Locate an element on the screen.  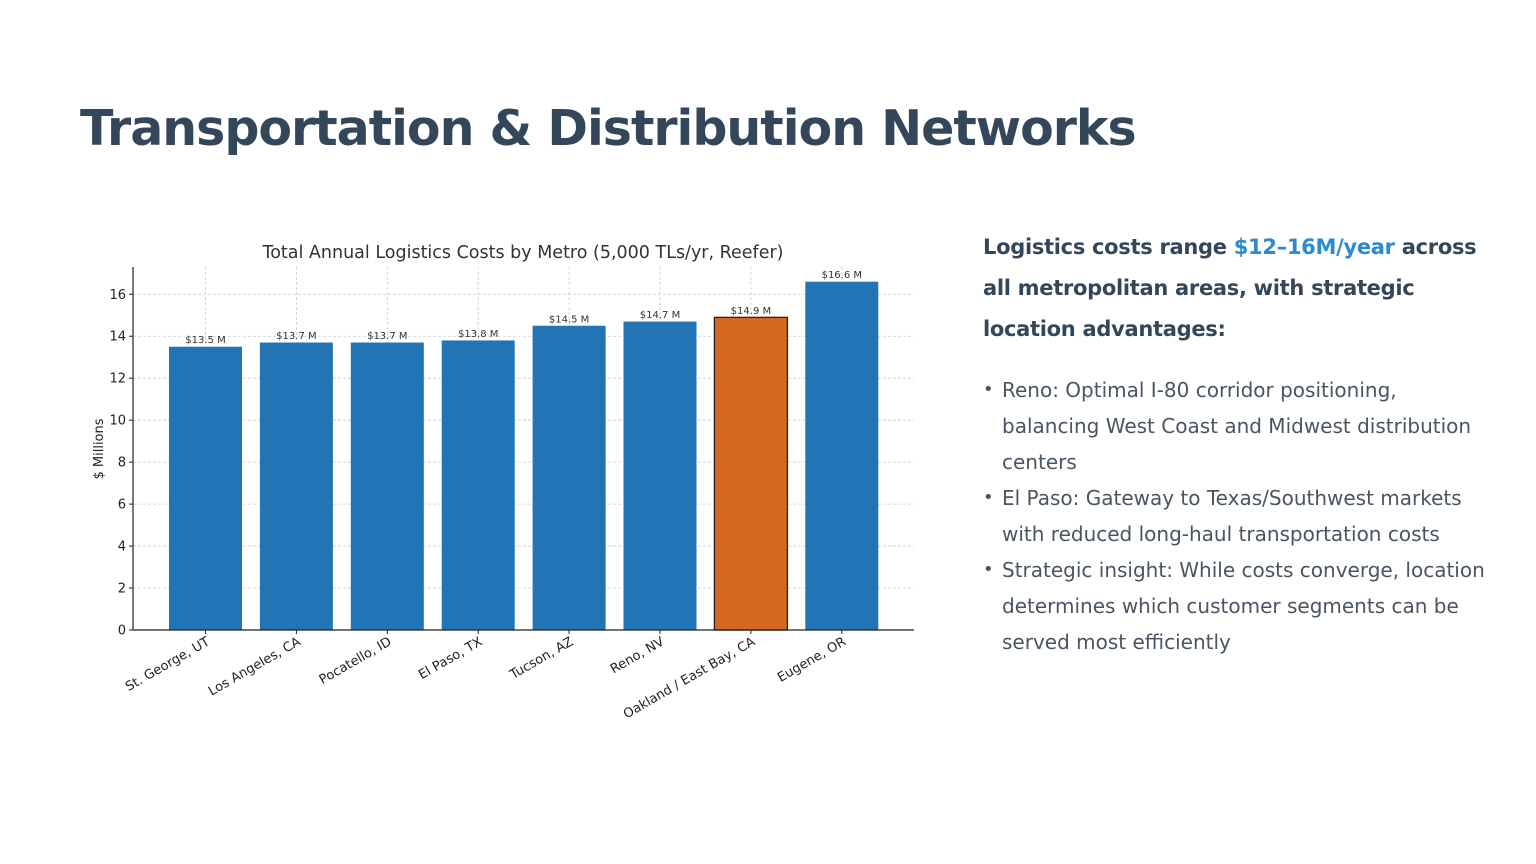
y-tick-label: 14 is located at coordinates (117, 337).